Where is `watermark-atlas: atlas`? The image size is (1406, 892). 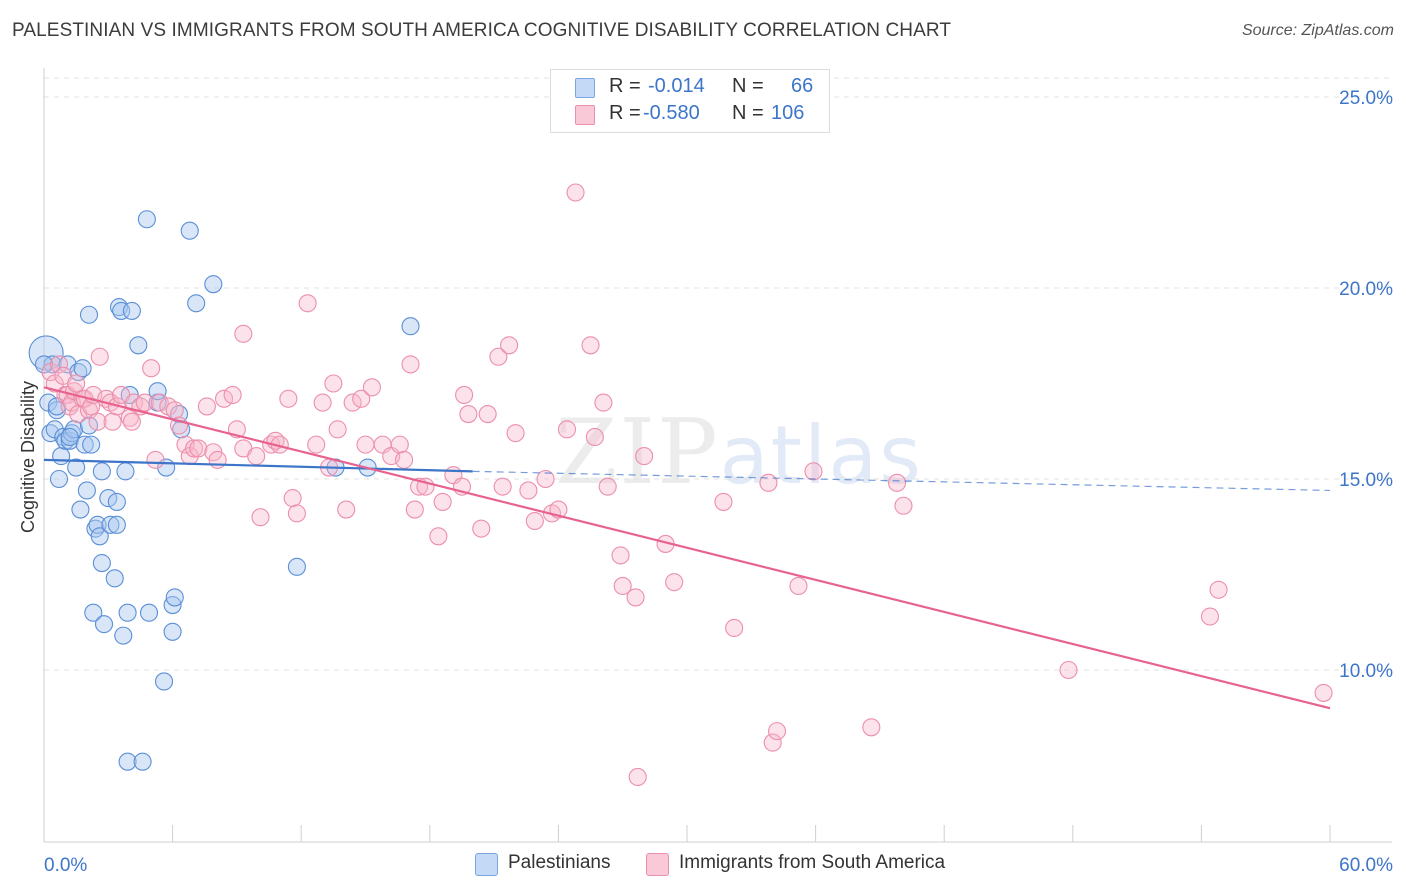 watermark-atlas: atlas is located at coordinates (821, 455).